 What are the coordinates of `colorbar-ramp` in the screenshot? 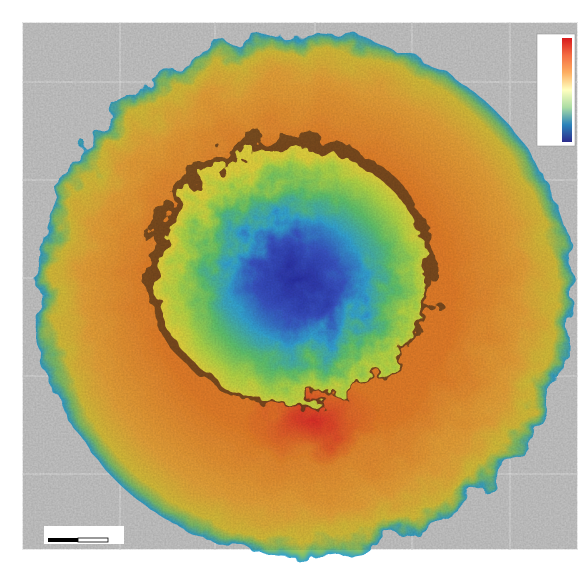 It's located at (567, 90).